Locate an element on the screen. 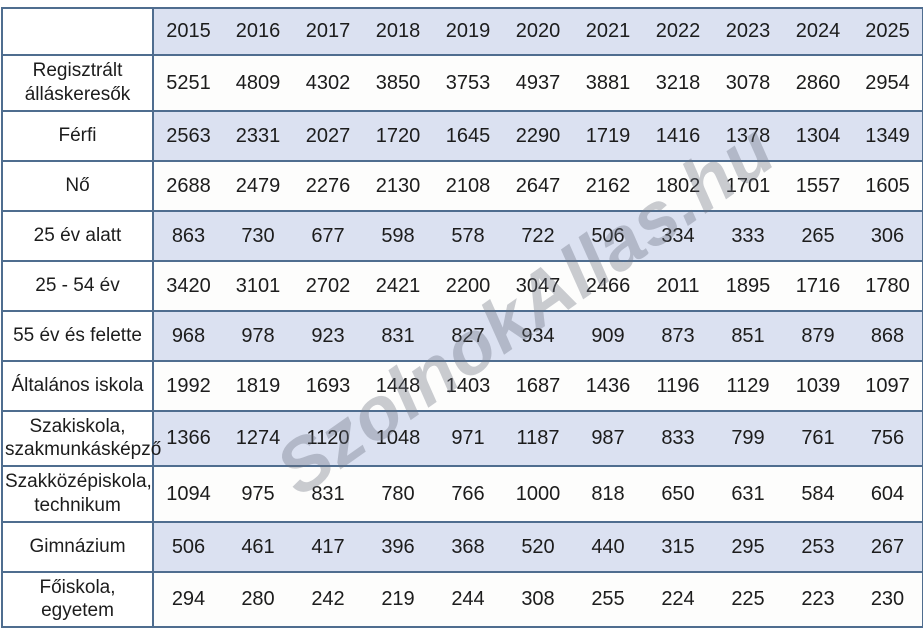  value-cell: 2290 is located at coordinates (538, 135).